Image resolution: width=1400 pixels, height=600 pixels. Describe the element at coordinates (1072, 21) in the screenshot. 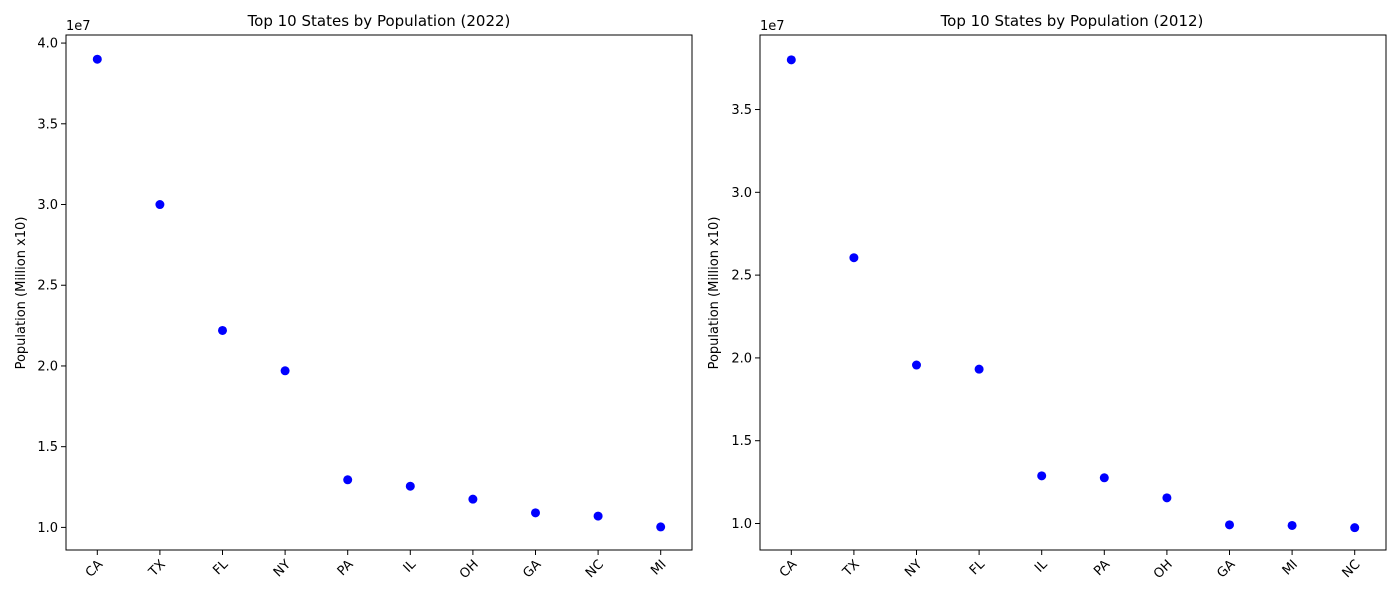

I see `chart-title: Top 10 States by Population (2012)` at that location.